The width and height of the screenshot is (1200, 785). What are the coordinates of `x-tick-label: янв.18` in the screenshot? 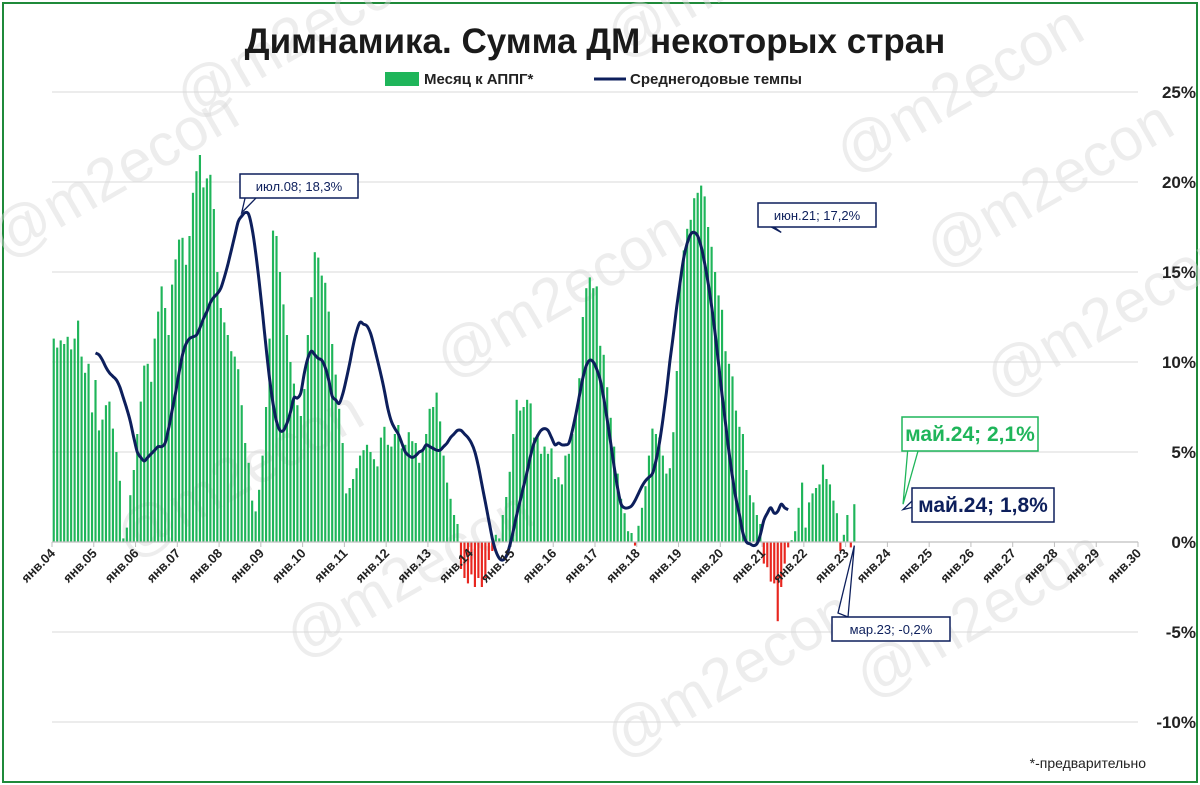 It's located at (623, 566).